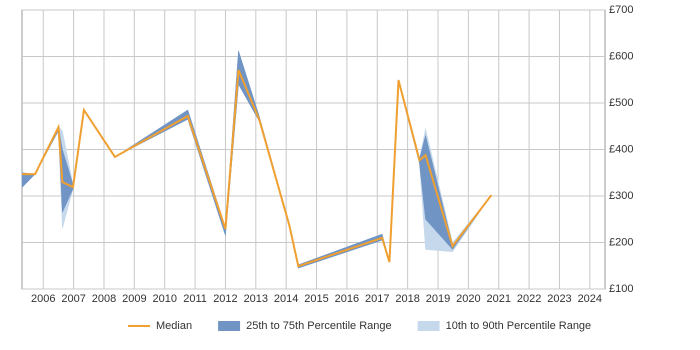  I want to click on x-tick-label: 2019, so click(438, 299).